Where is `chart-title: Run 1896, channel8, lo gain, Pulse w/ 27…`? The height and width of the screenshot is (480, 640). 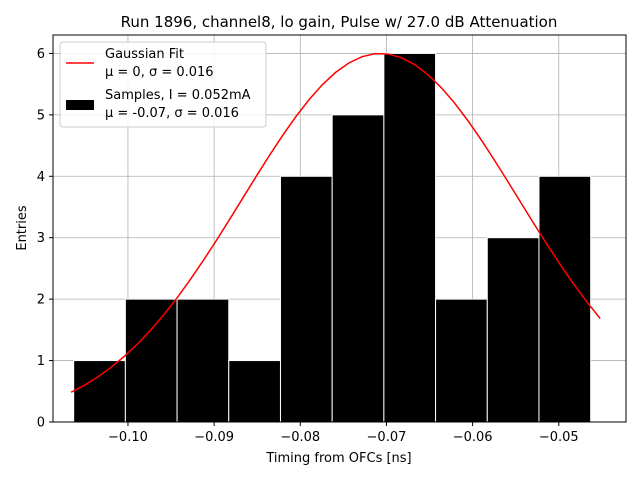
chart-title: Run 1896, channel8, lo gain, Pulse w/ 27… is located at coordinates (339, 22).